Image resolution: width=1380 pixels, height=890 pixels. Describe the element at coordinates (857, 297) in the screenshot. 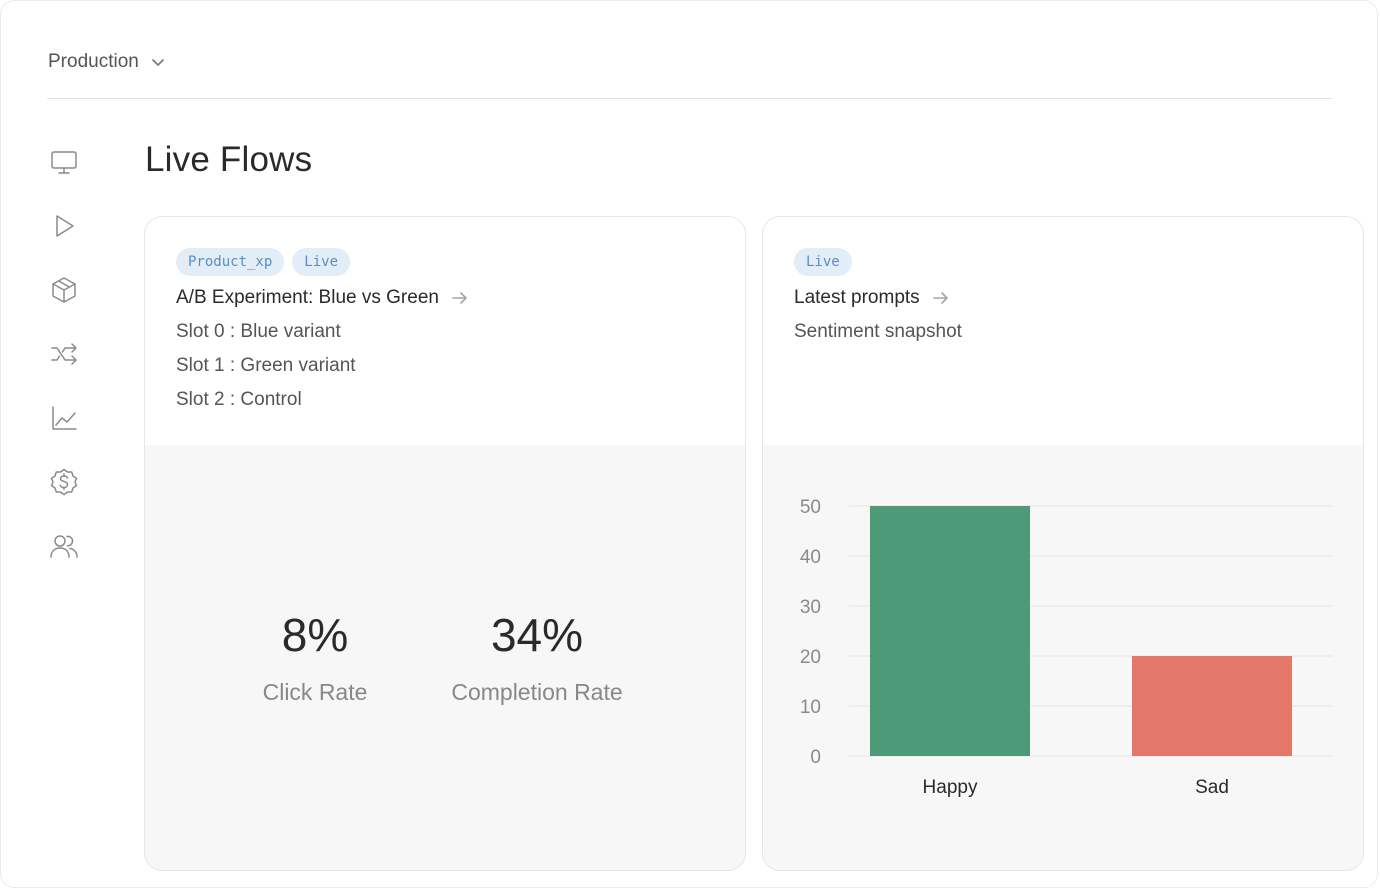

I see `flow-title: Latest prompts` at that location.